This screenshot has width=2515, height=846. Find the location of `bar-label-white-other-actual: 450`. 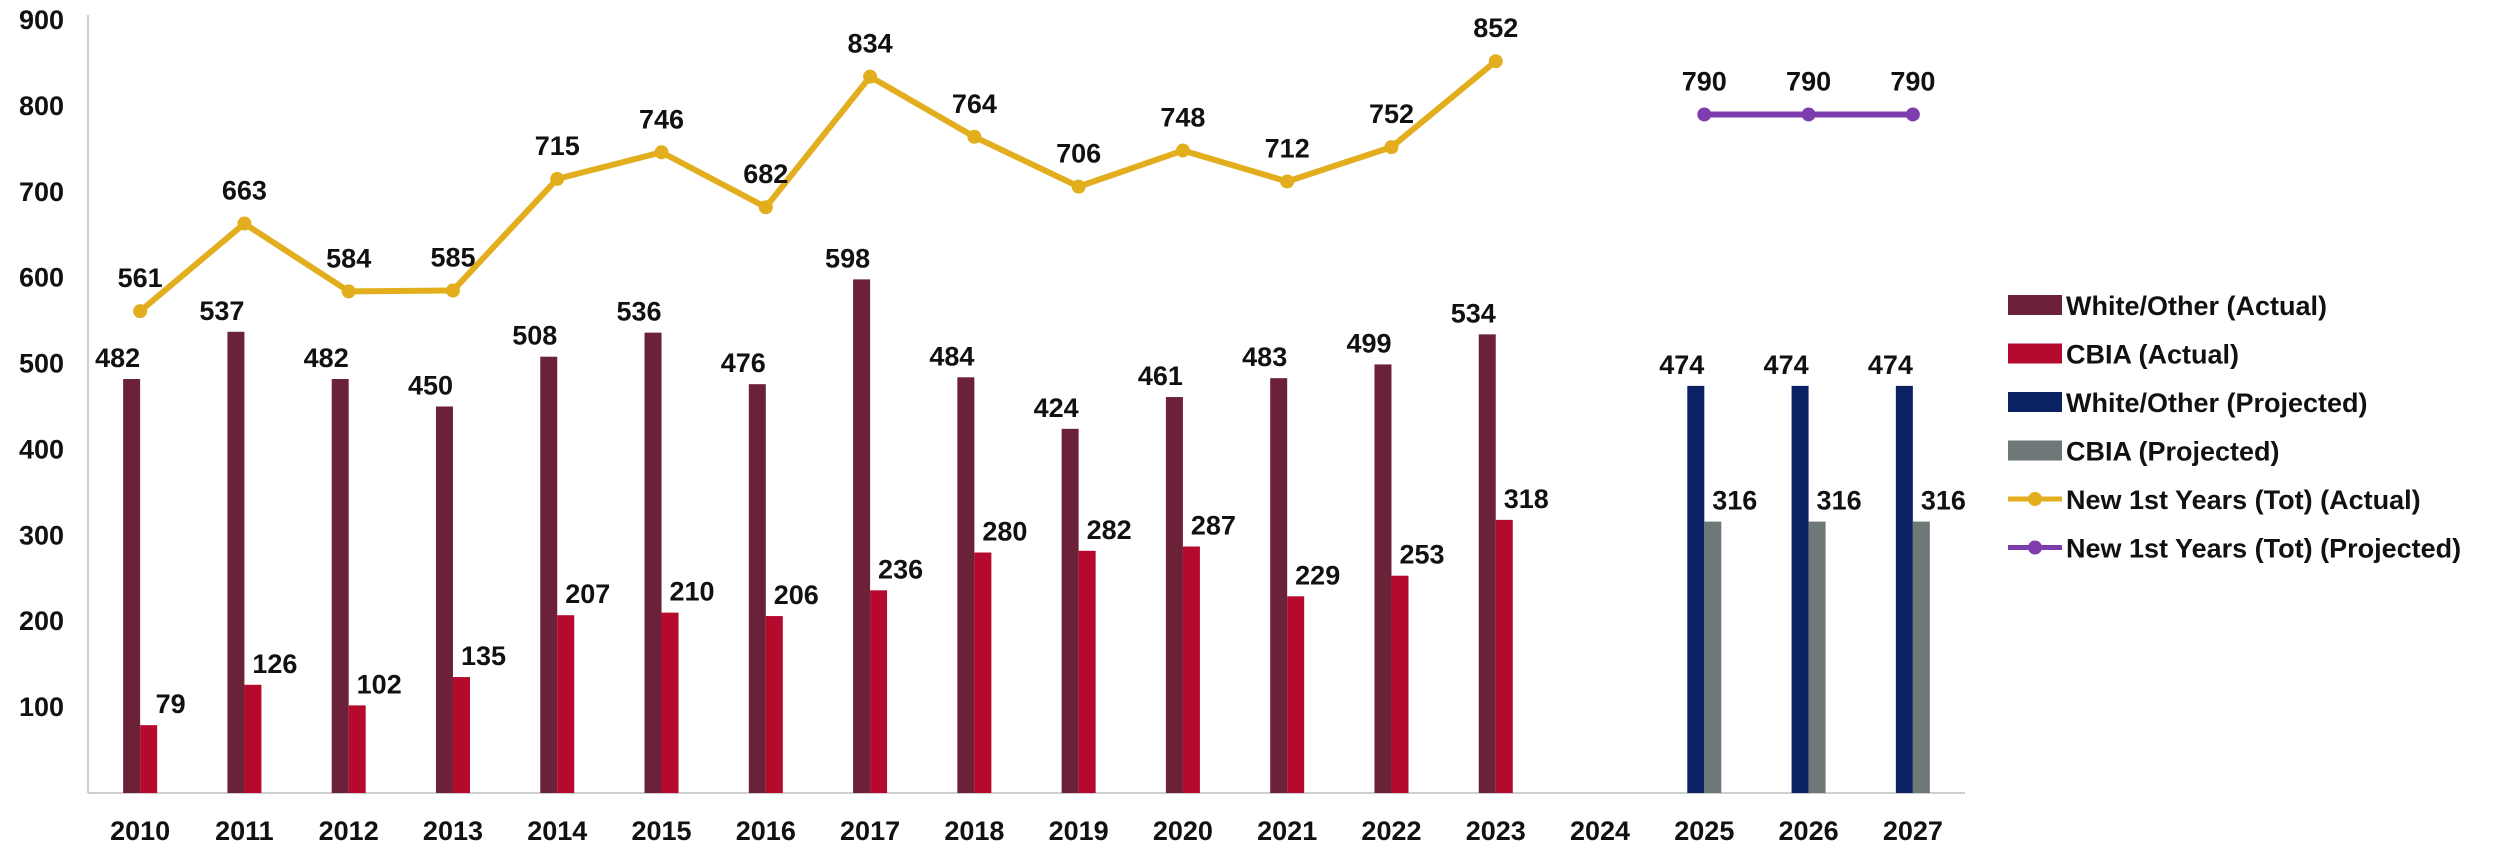

bar-label-white-other-actual: 450 is located at coordinates (430, 386).